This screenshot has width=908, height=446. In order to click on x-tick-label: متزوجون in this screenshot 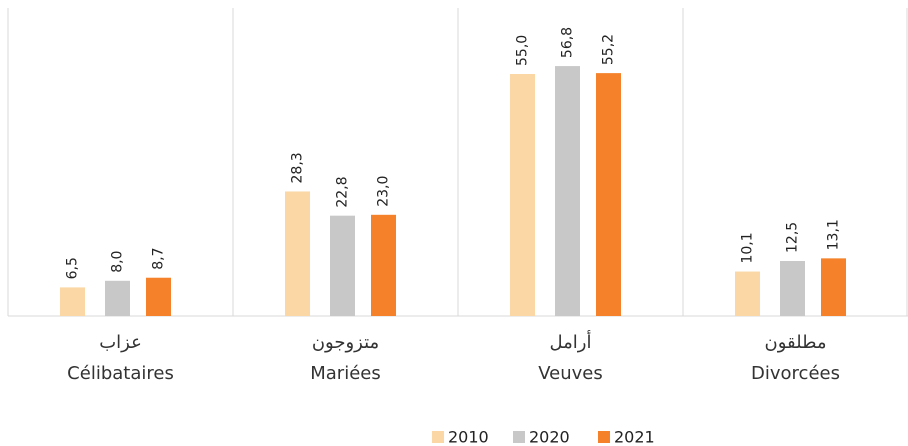, I will do `click(345, 342)`.